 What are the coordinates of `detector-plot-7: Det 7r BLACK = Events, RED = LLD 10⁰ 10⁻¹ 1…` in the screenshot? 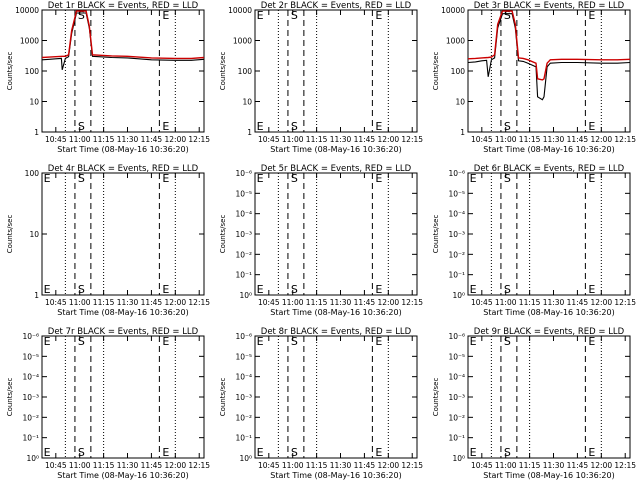 It's located at (108, 403).